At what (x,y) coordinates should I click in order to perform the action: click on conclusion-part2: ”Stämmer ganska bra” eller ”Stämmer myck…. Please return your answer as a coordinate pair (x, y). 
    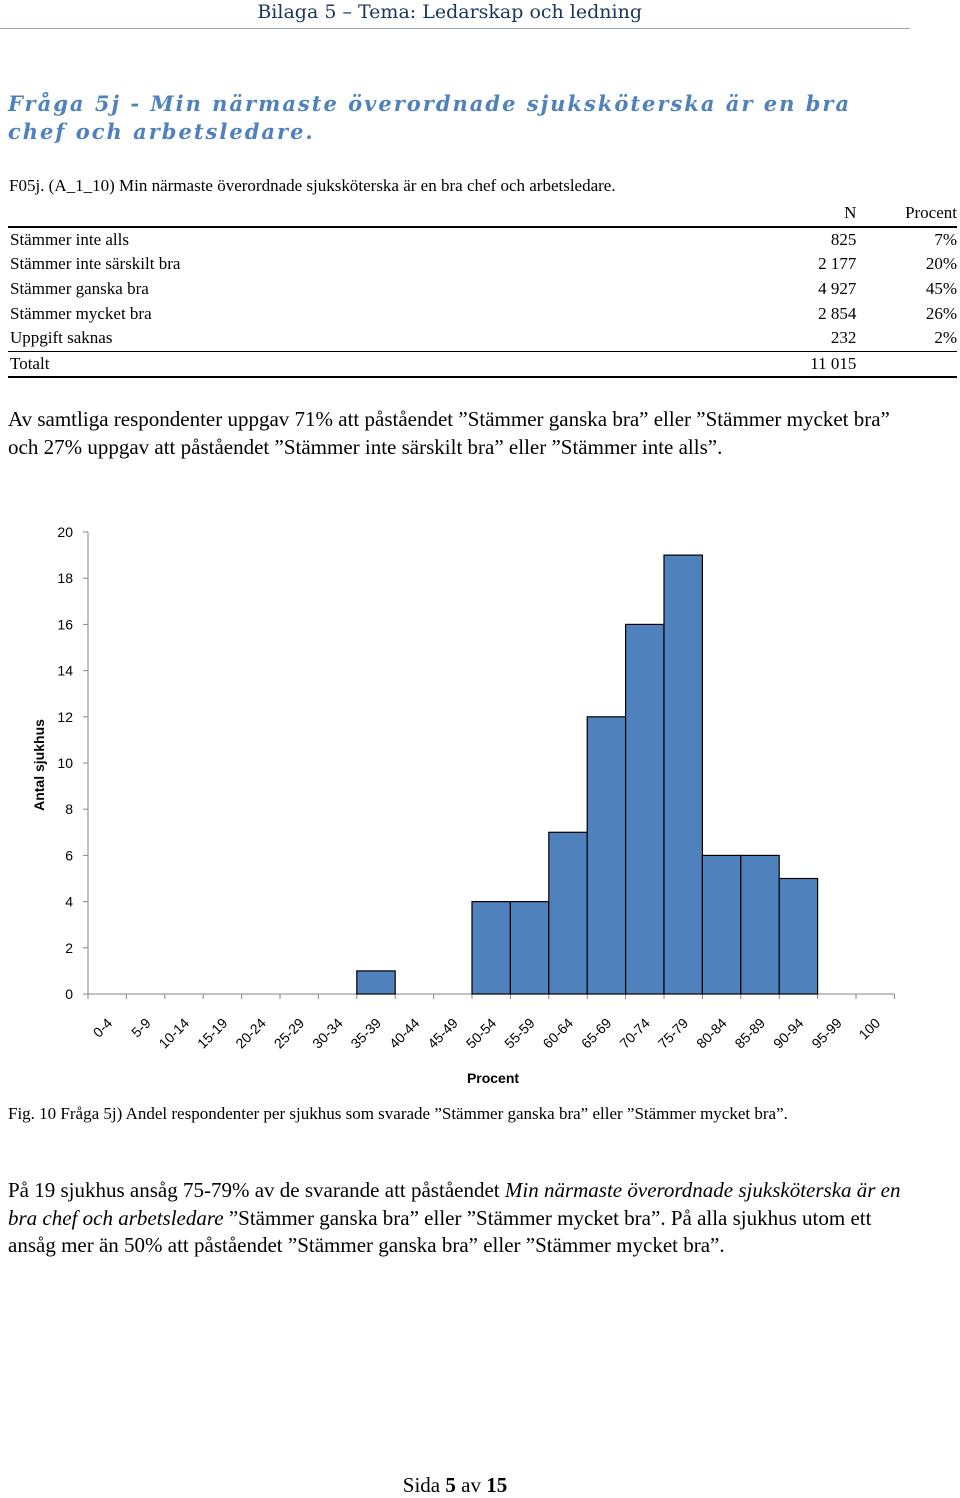
    Looking at the image, I should click on (440, 1231).